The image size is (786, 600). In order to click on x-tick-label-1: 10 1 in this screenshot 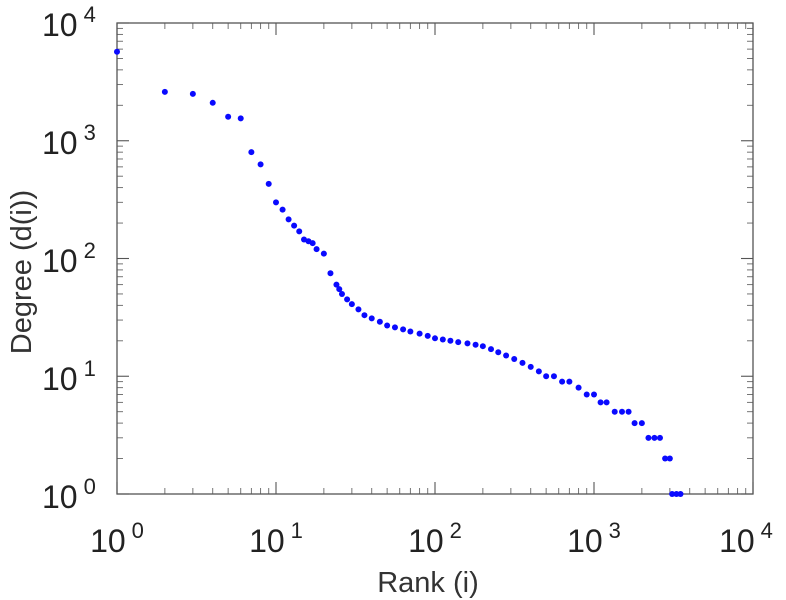, I will do `click(276, 538)`.